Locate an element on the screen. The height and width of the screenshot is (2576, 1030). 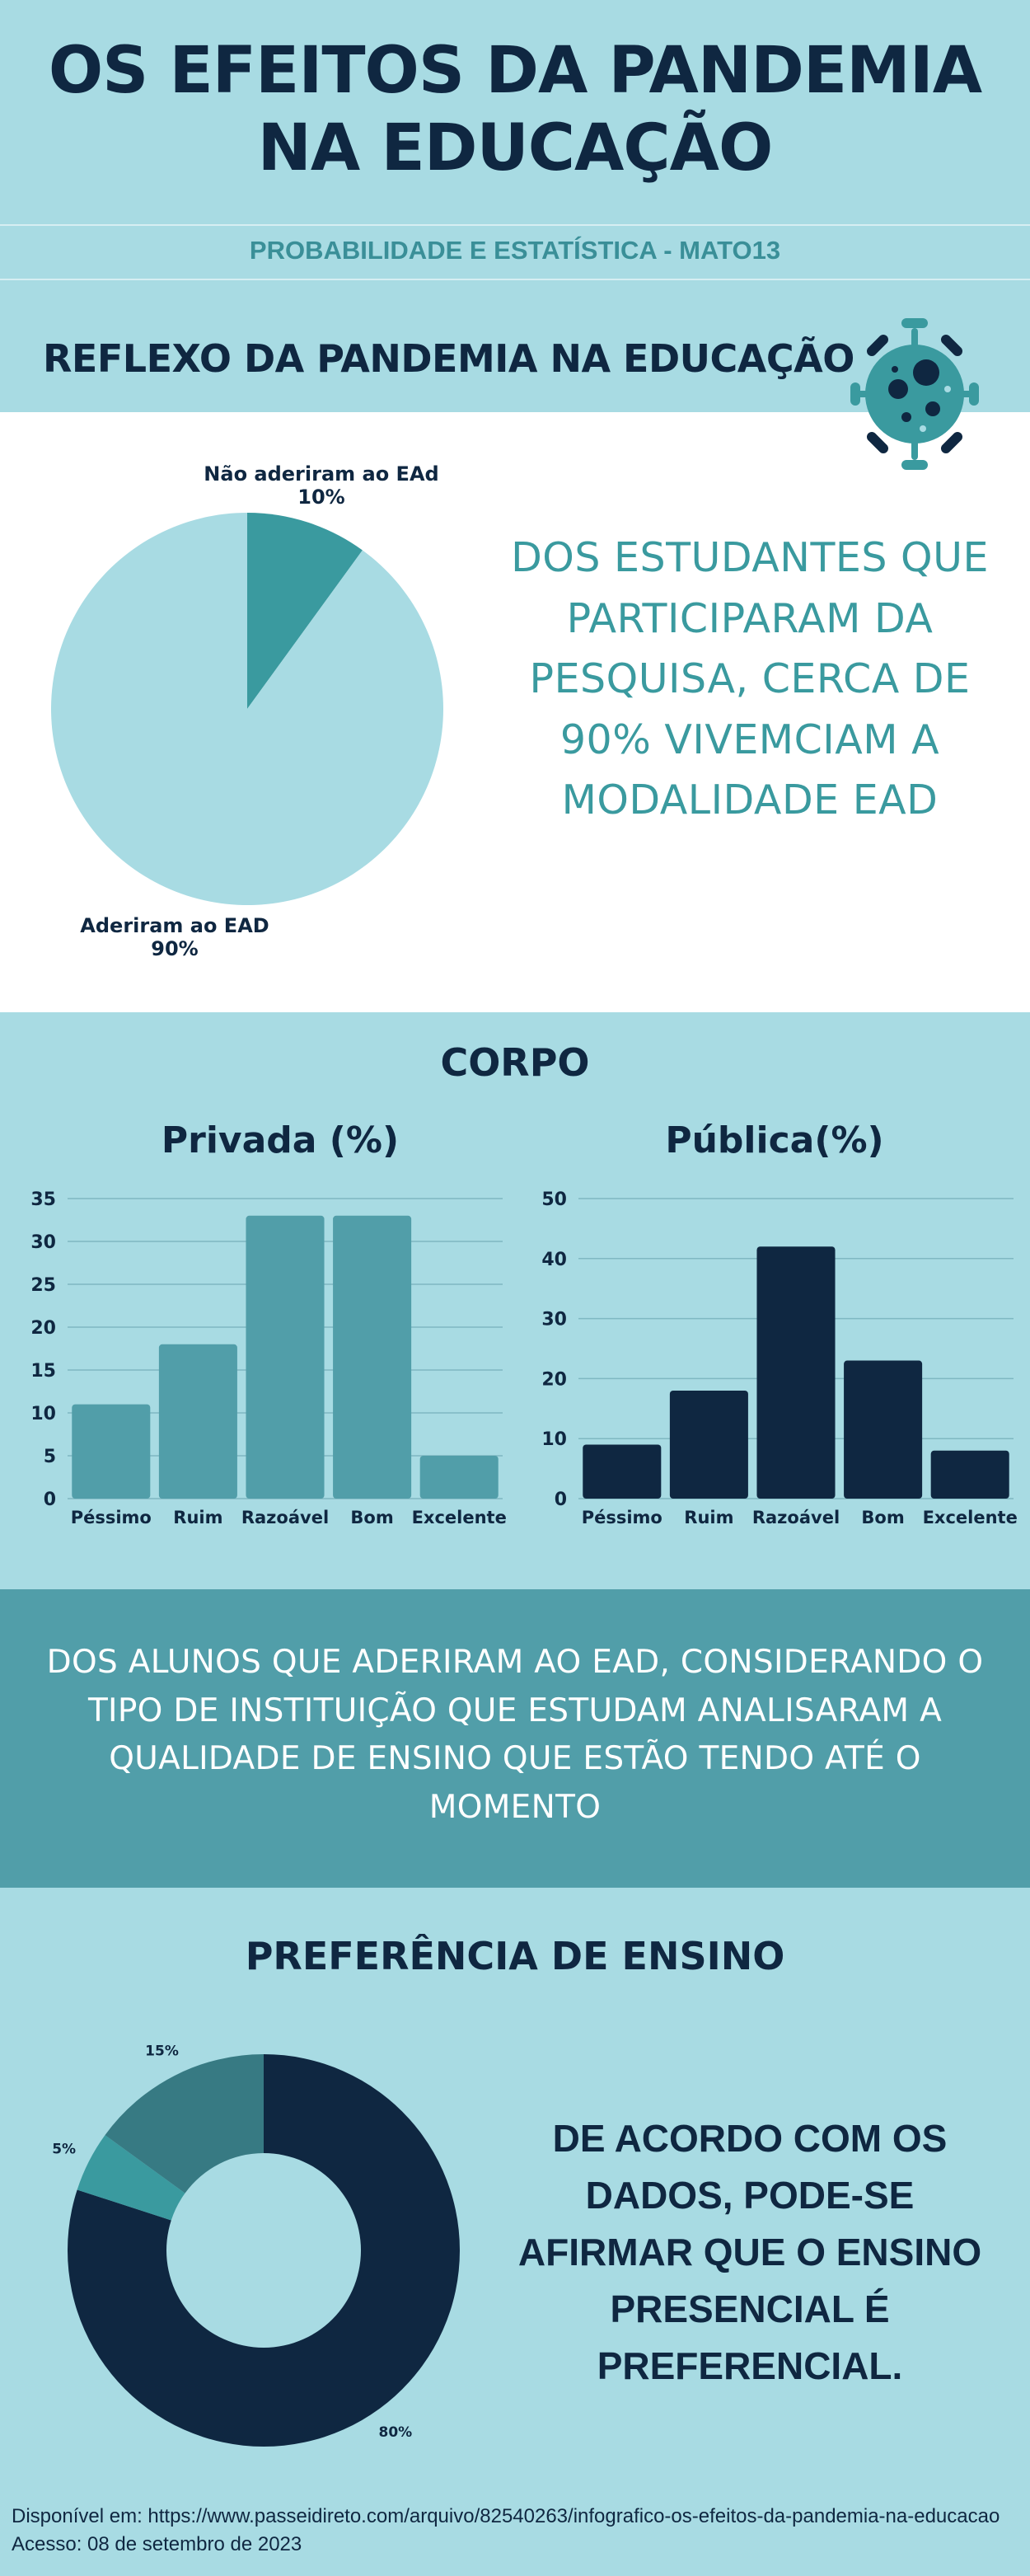
chart-title-publica: Pública(%) is located at coordinates (774, 1140).